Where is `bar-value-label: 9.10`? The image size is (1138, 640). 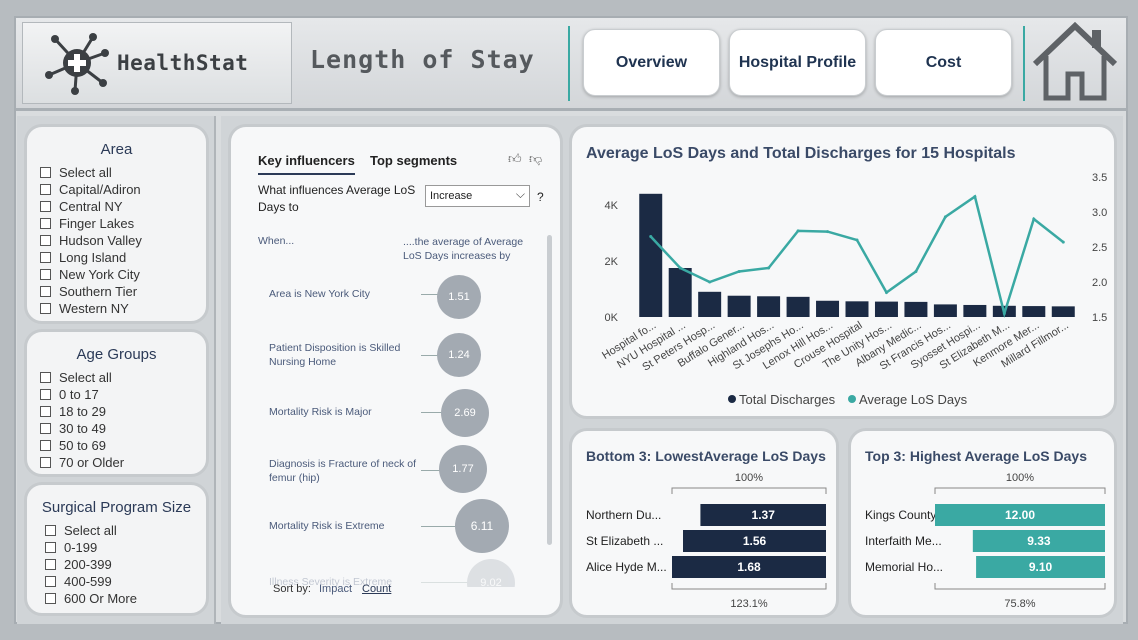
bar-value-label: 9.10 is located at coordinates (1041, 567).